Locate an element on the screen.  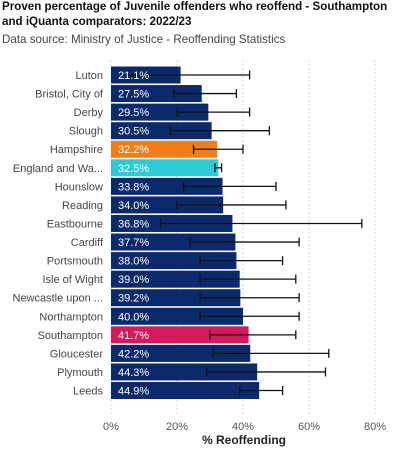
data-label: 38.0% is located at coordinates (133, 262).